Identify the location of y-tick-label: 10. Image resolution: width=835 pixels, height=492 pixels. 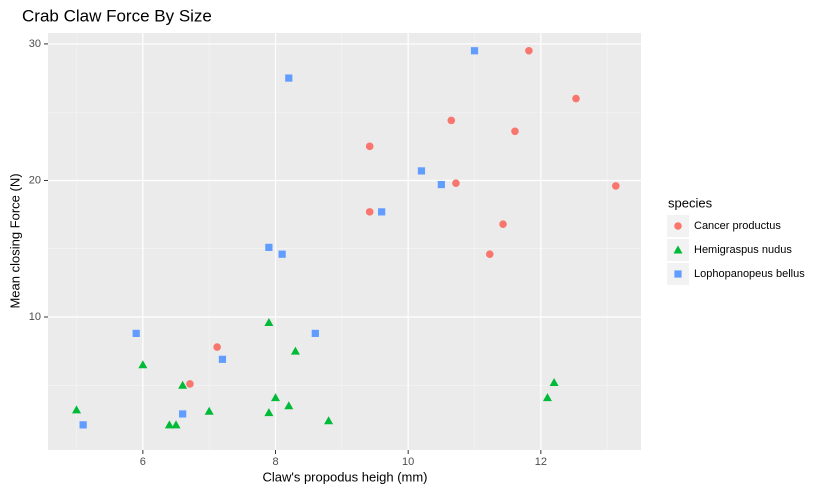
(35, 317).